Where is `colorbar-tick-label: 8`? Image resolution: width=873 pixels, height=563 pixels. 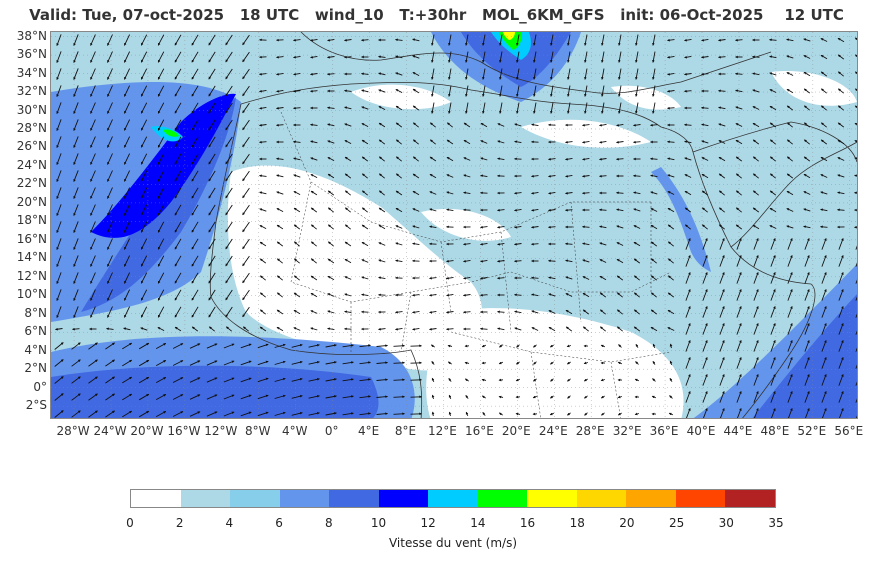
colorbar-tick-label: 8 is located at coordinates (328, 523).